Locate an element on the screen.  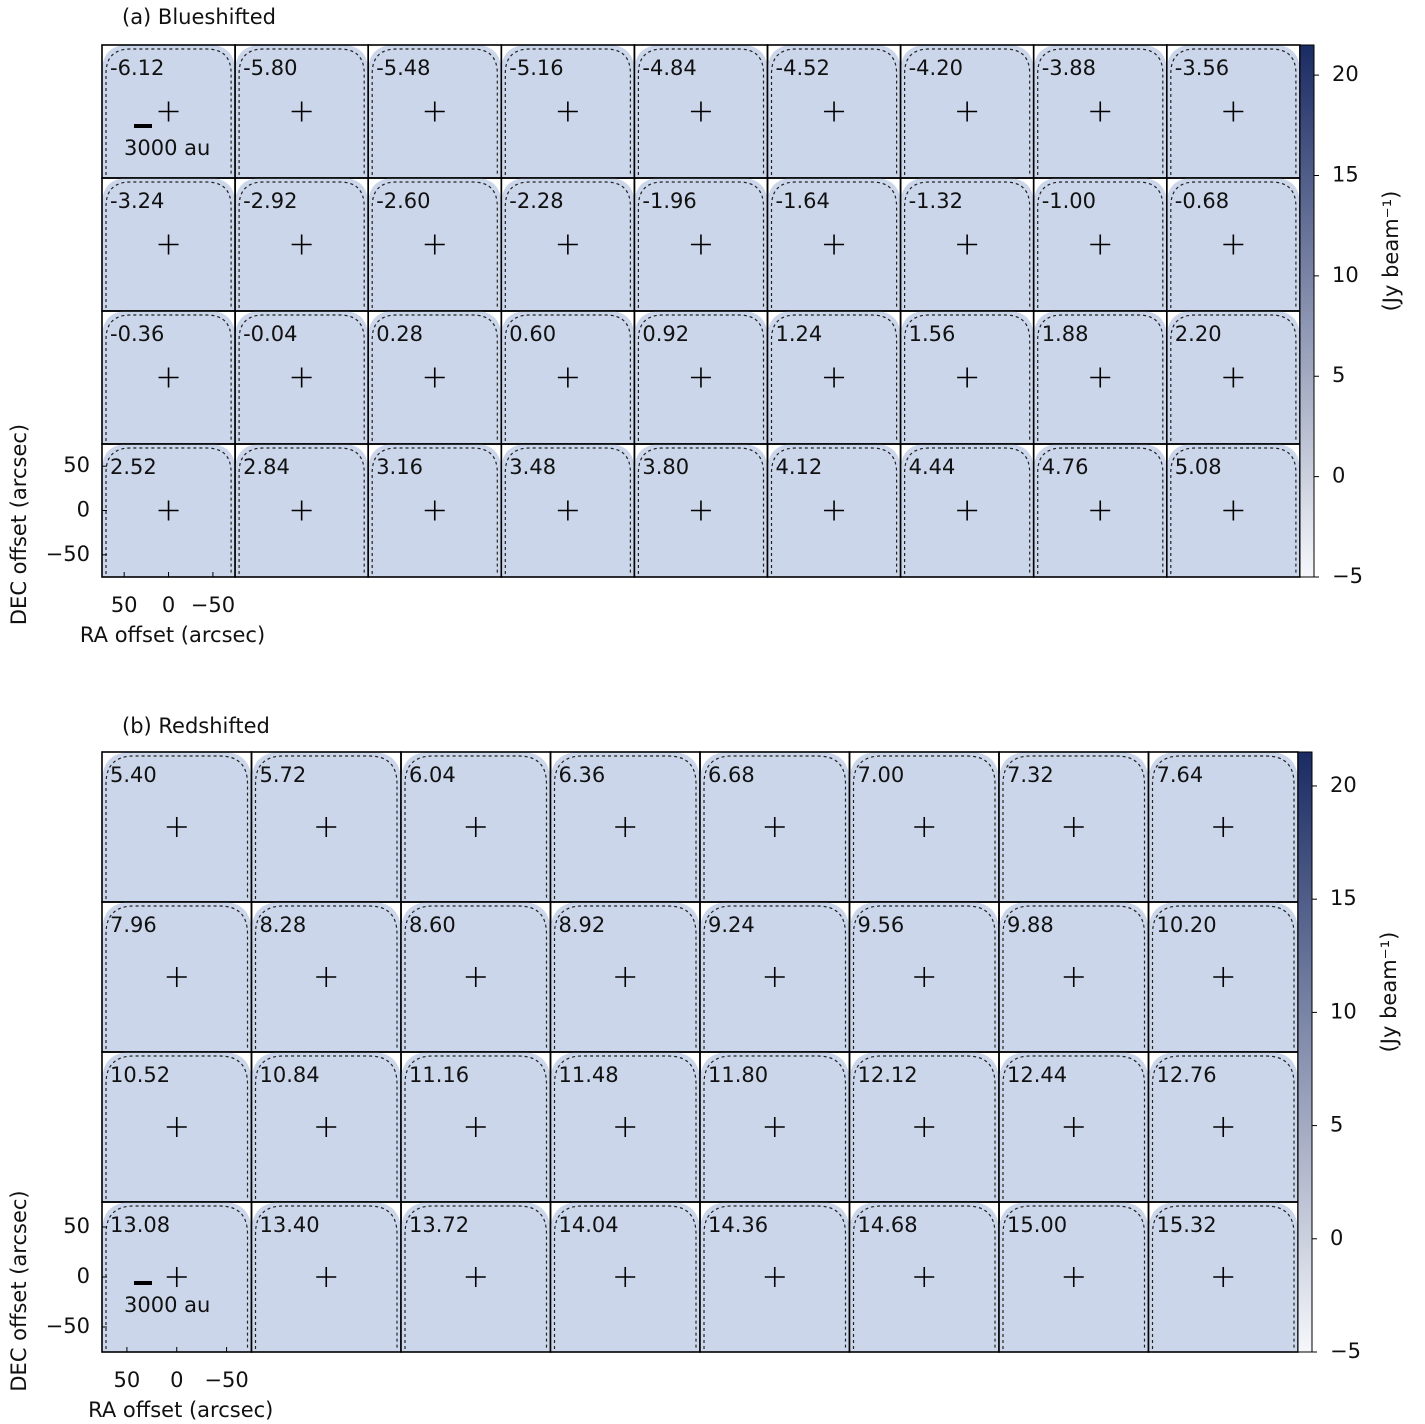
channel-label: 14.04 is located at coordinates (589, 1225).